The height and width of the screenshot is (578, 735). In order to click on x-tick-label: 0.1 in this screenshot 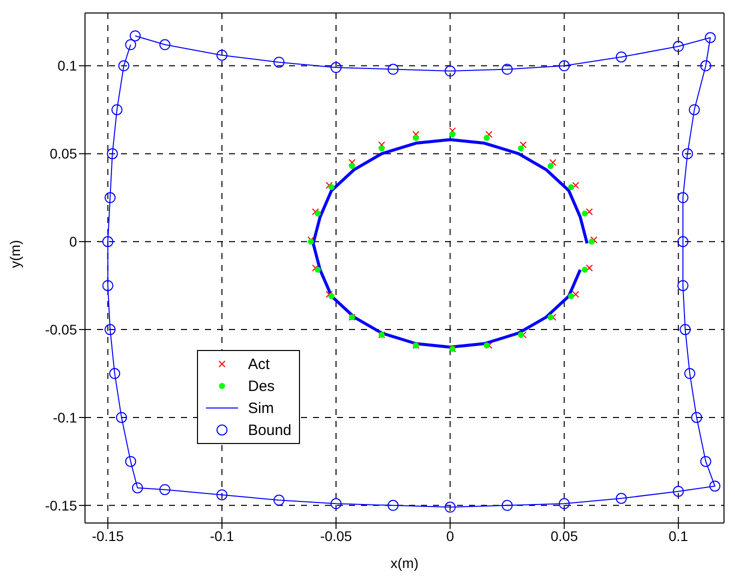, I will do `click(678, 536)`.